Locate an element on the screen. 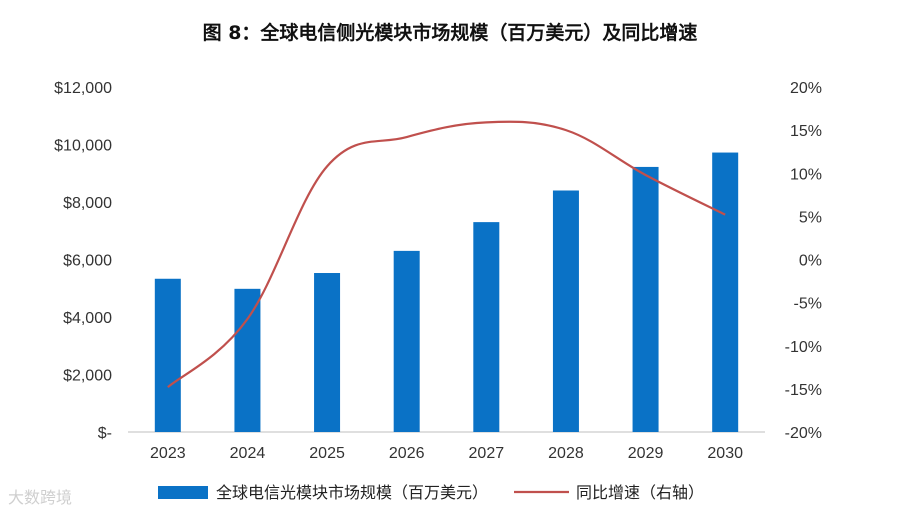 Image resolution: width=900 pixels, height=514 pixels. right-tick-label: -10% is located at coordinates (803, 347).